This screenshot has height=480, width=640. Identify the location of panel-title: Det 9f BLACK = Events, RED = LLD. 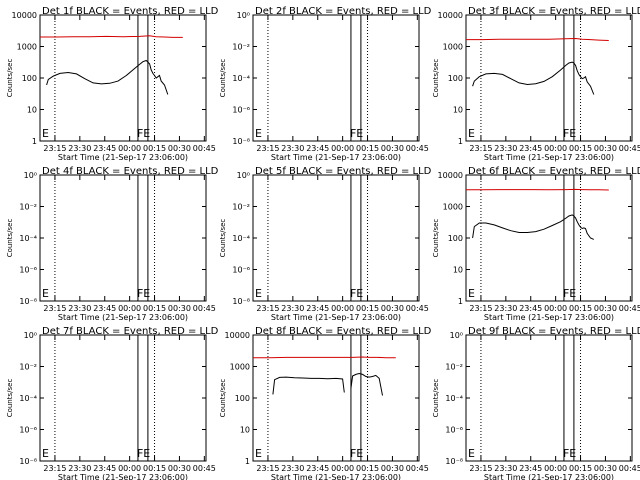
(554, 331).